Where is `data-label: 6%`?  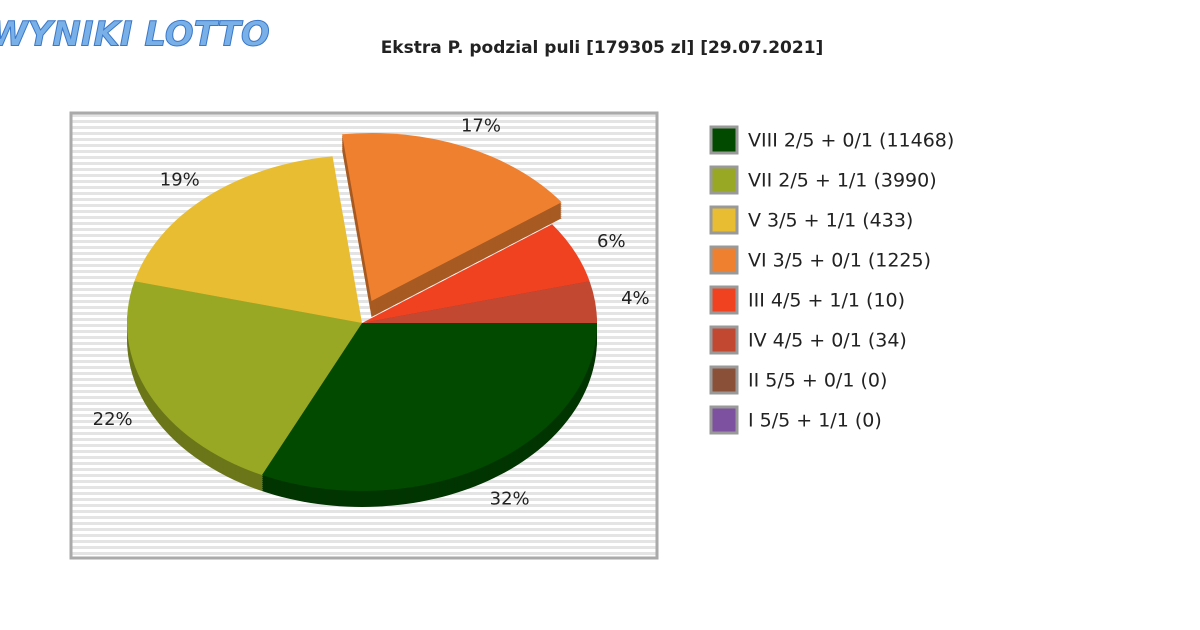
data-label: 6% is located at coordinates (611, 241).